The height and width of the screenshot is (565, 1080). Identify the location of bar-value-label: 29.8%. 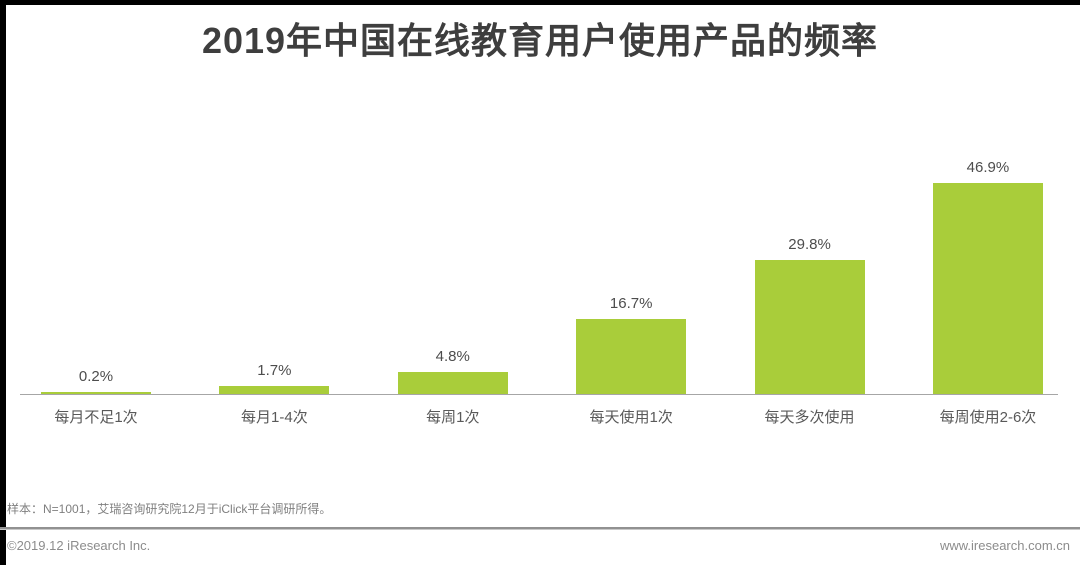
(809, 244).